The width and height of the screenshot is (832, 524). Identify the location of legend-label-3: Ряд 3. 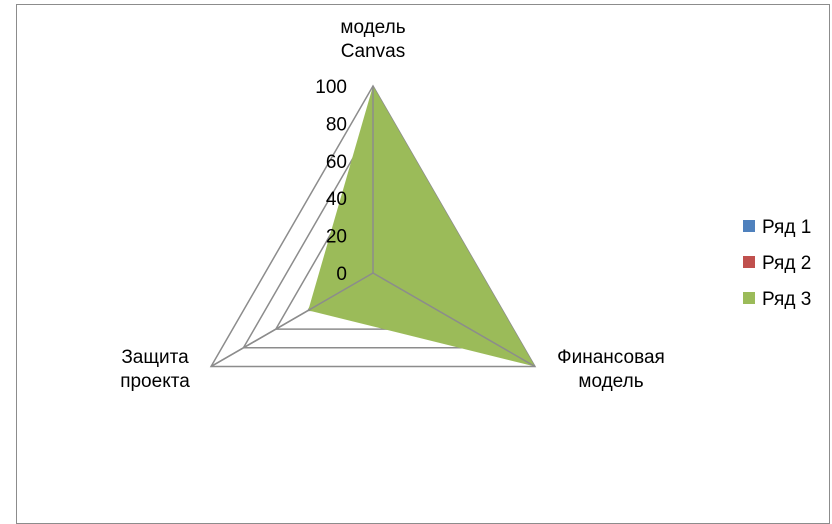
(786, 299).